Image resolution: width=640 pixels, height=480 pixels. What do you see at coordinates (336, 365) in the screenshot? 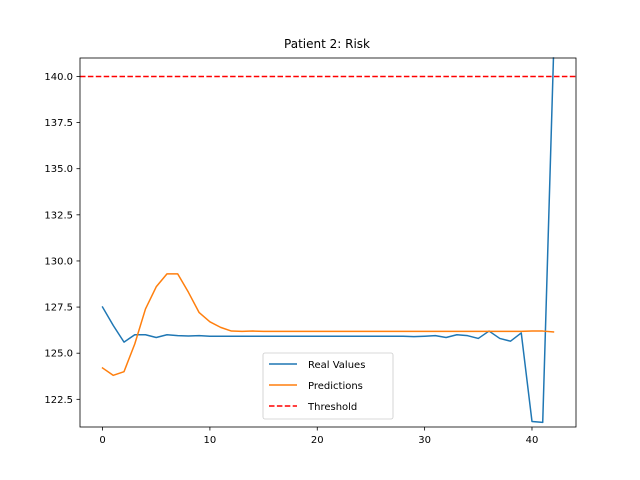
I see `legend-label: Real Values` at bounding box center [336, 365].